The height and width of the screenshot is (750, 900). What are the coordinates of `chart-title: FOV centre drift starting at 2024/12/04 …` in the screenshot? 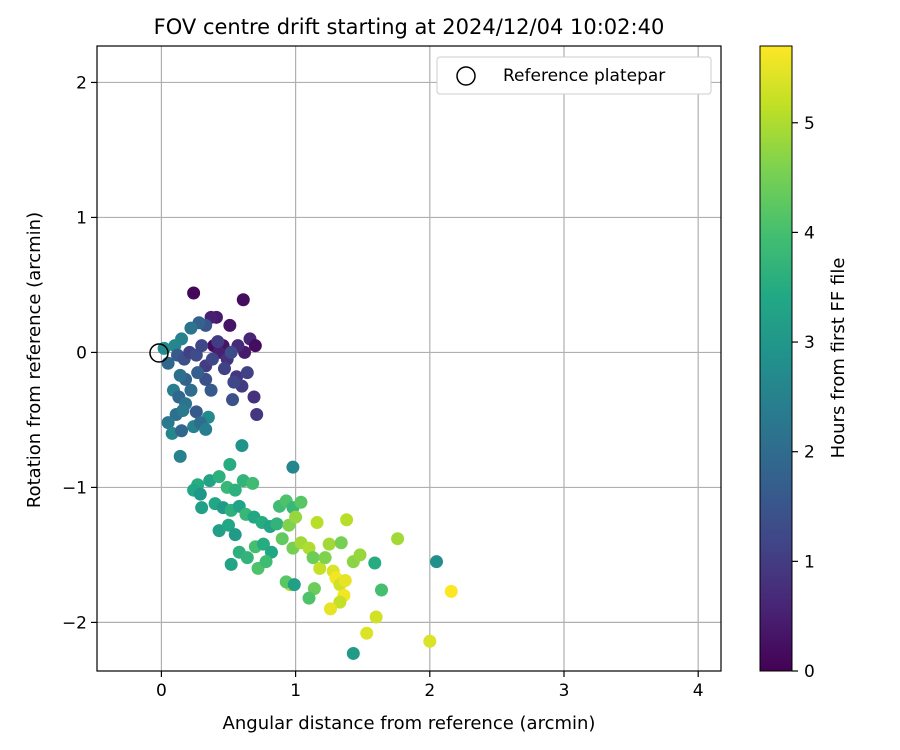 It's located at (409, 27).